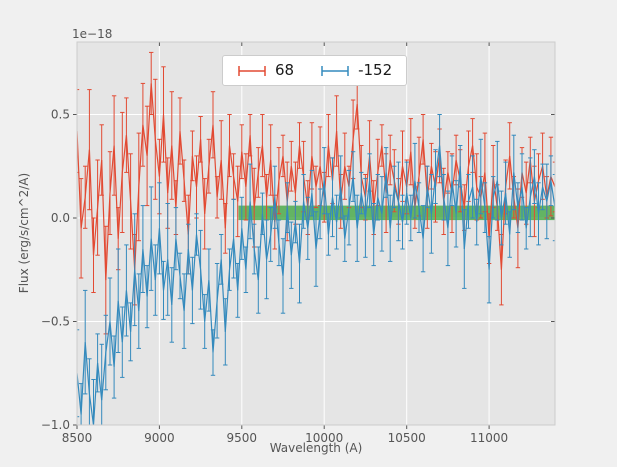 Image resolution: width=617 pixels, height=467 pixels. I want to click on errorbar-glyph-blue-icon, so click(335, 70).